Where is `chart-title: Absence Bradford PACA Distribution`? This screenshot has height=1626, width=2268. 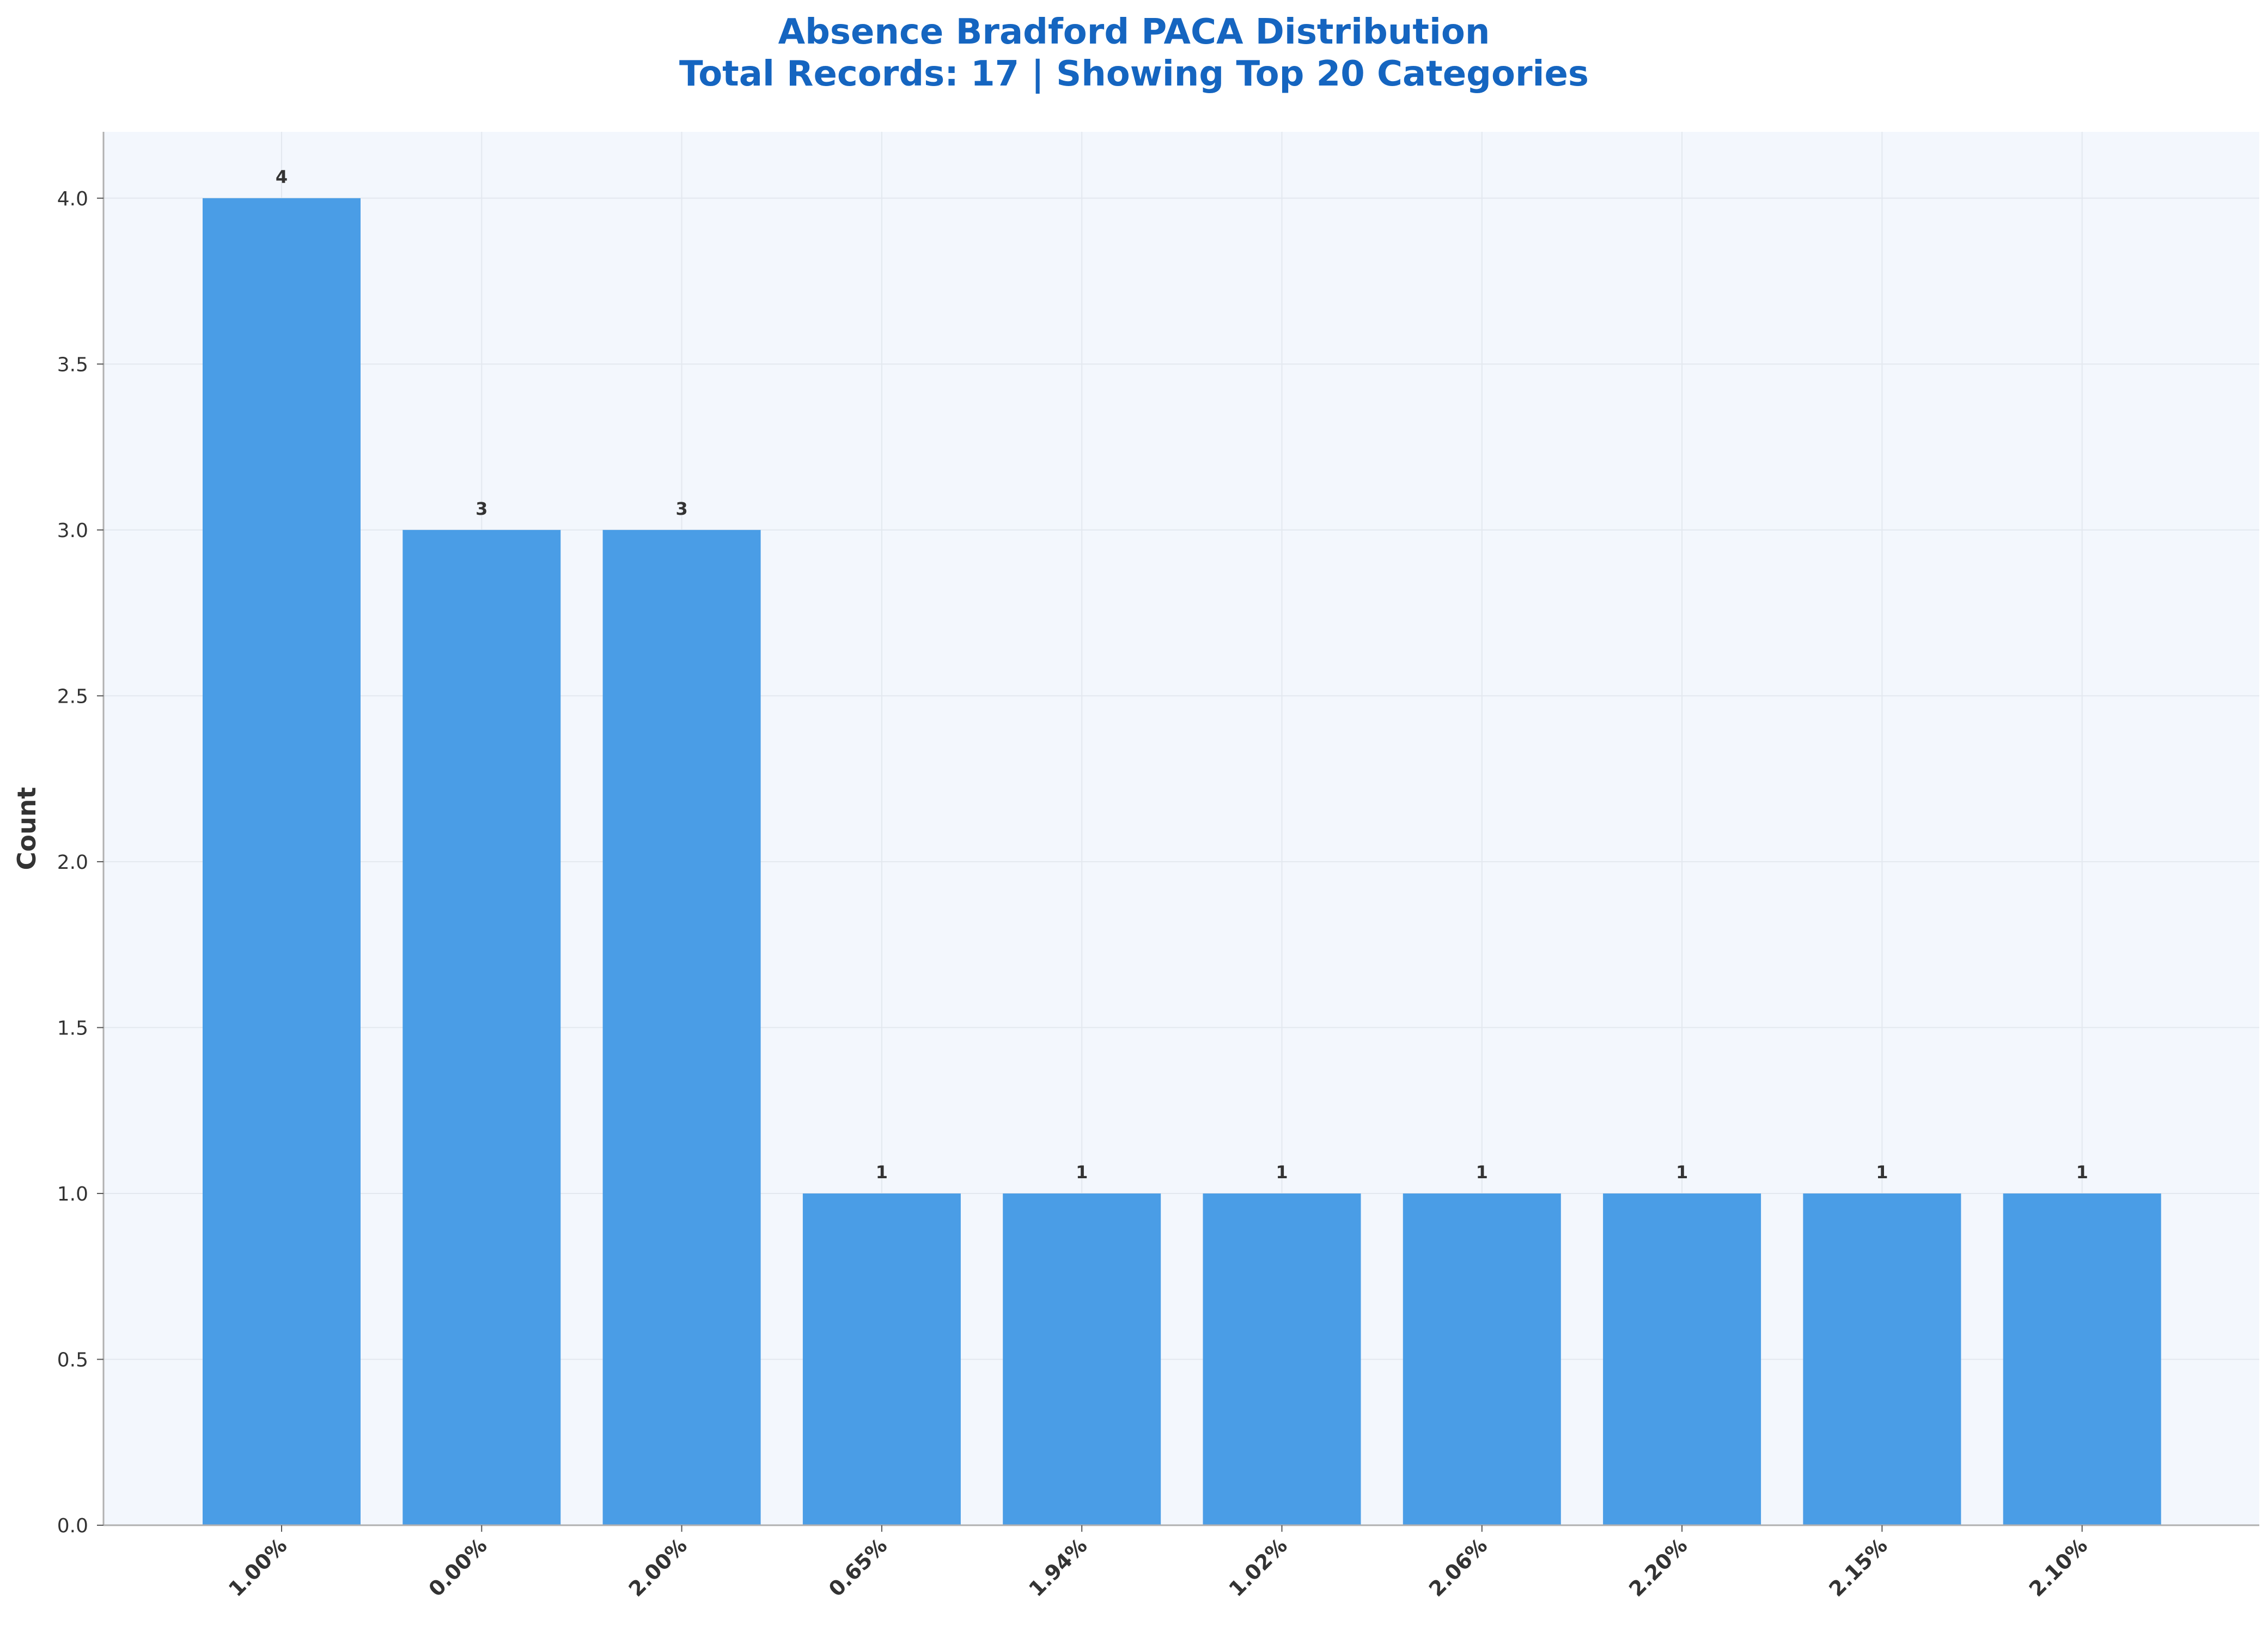 chart-title: Absence Bradford PACA Distribution is located at coordinates (1134, 32).